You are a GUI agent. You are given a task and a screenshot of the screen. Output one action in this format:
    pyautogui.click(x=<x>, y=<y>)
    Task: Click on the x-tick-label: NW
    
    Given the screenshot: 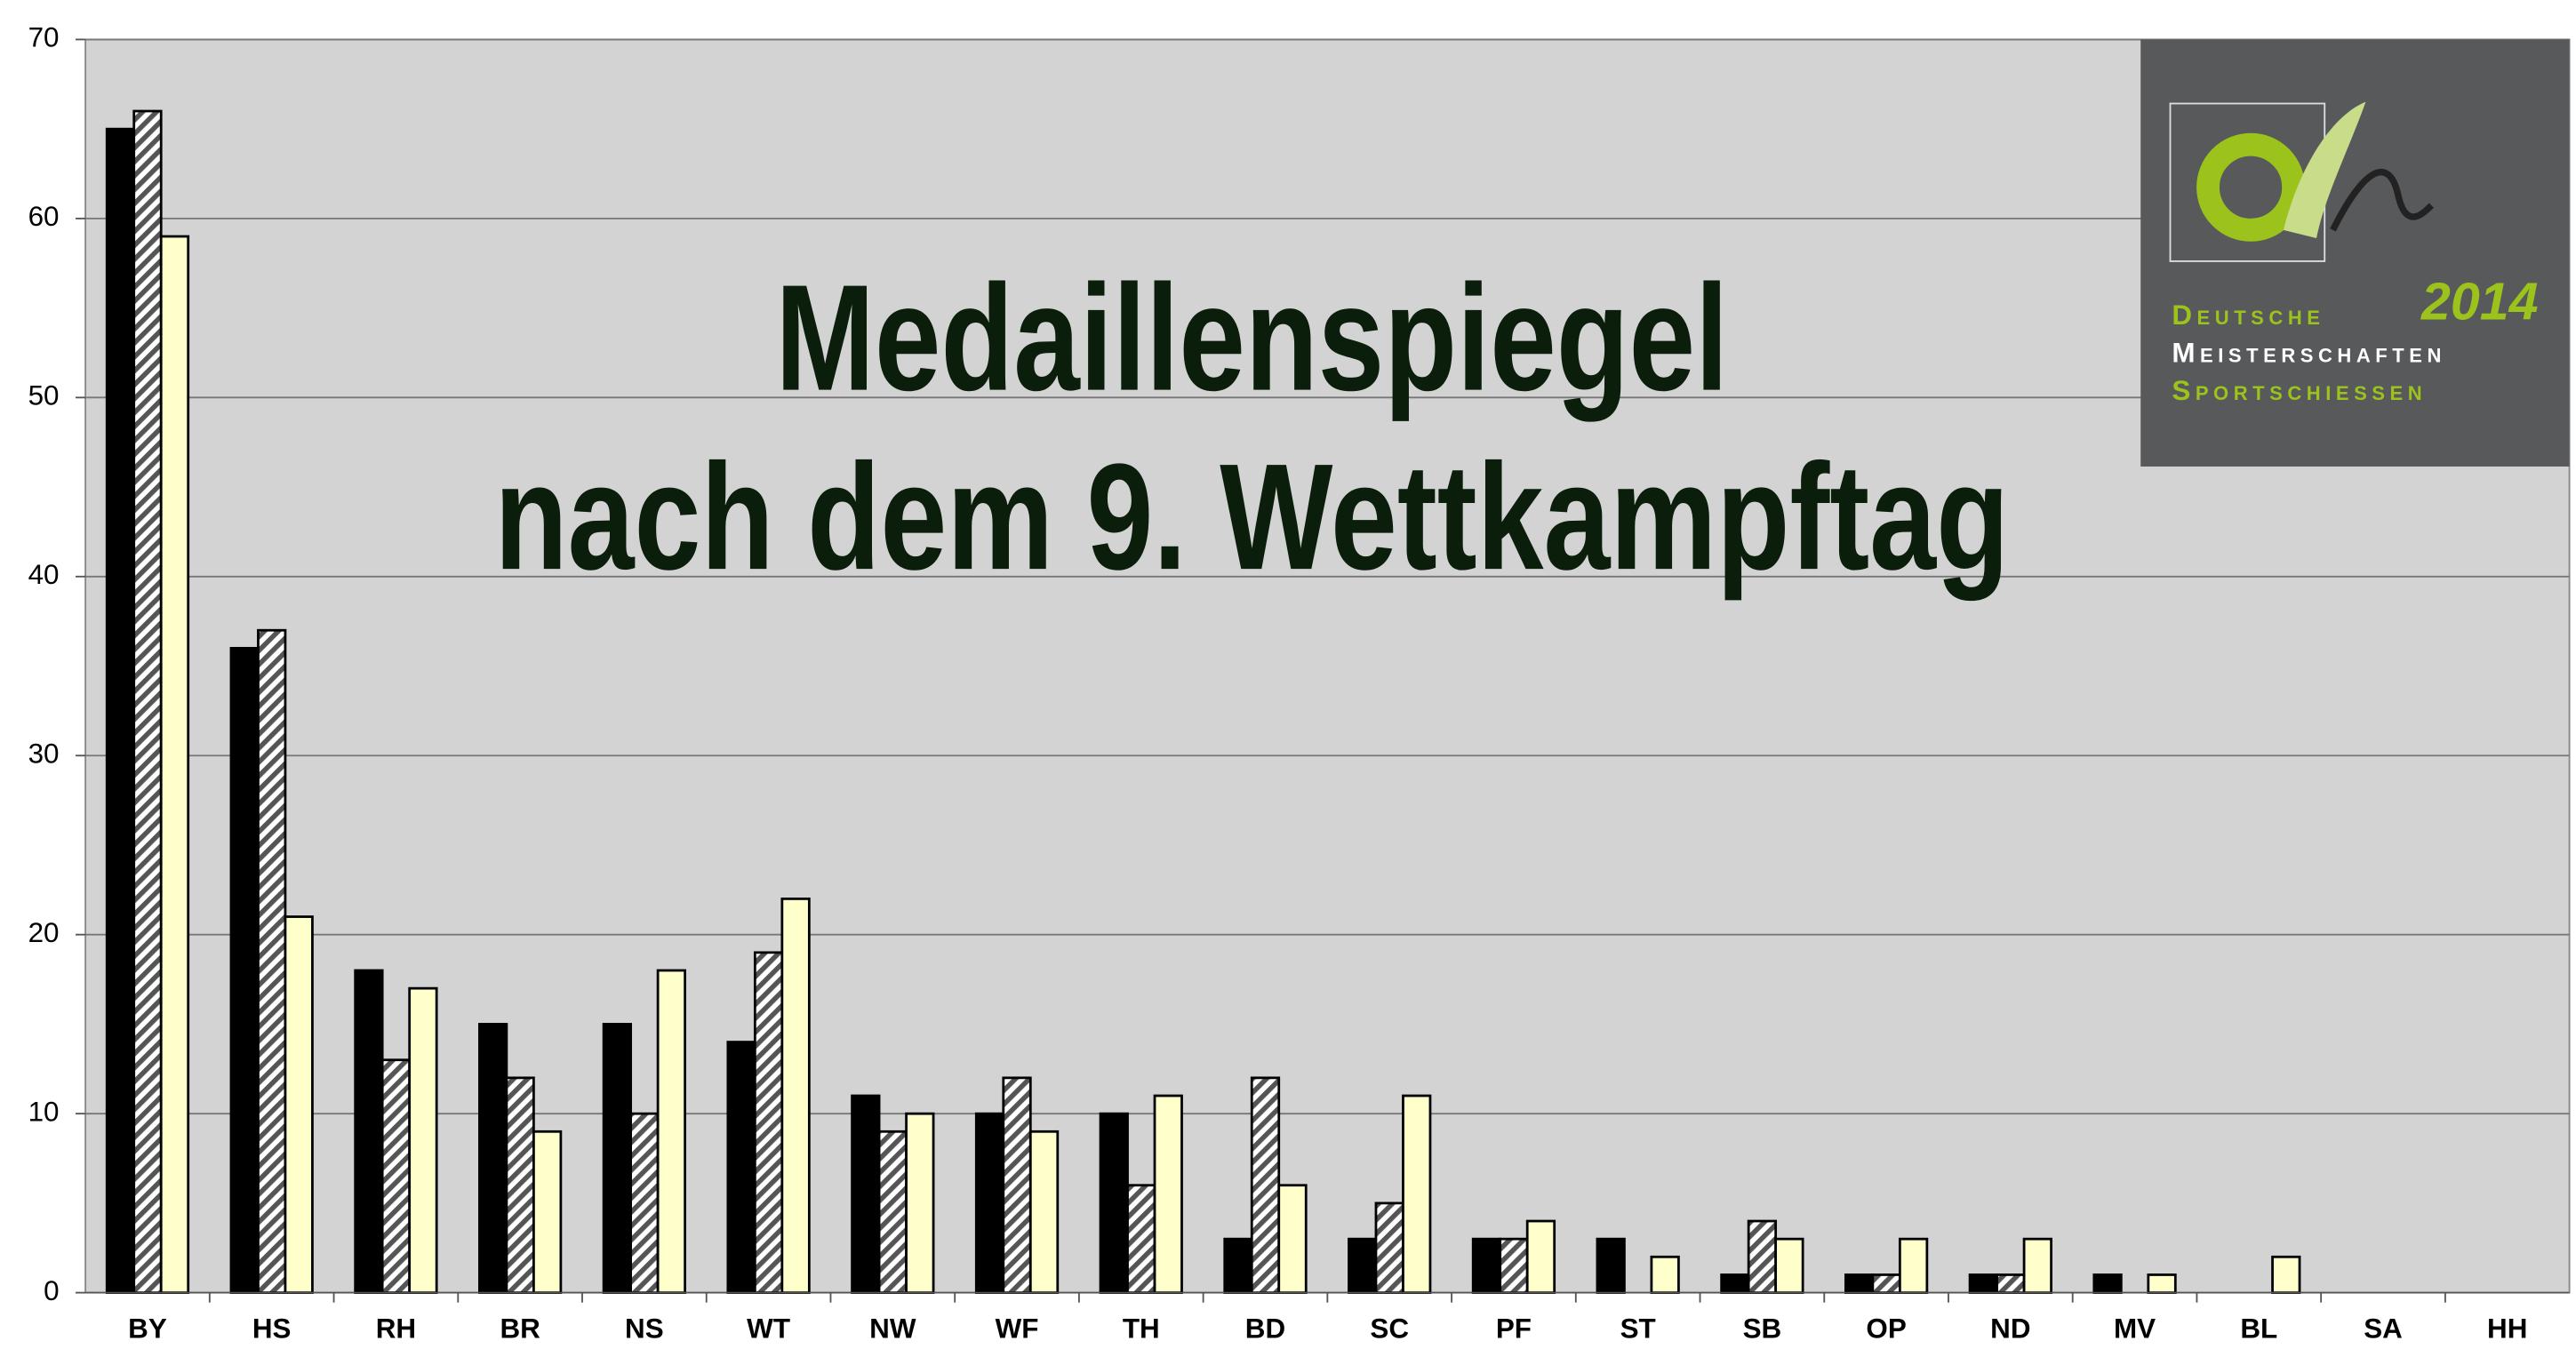 What is the action you would take?
    pyautogui.click(x=892, y=1328)
    